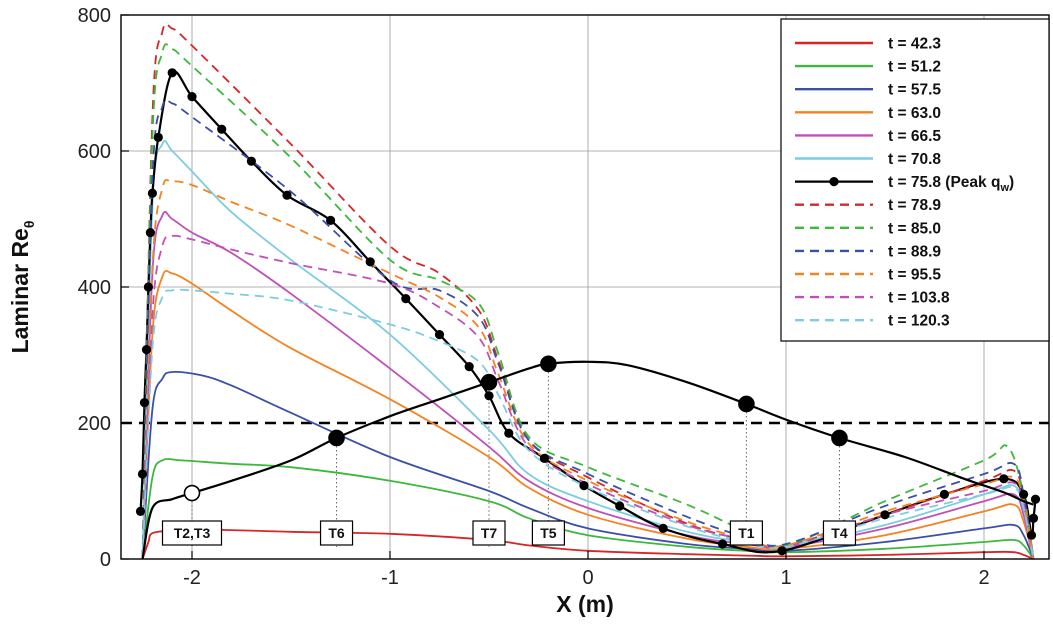 The image size is (1053, 627). I want to click on legend-item-7: t = 75.8 (Peak qw), so click(904, 184).